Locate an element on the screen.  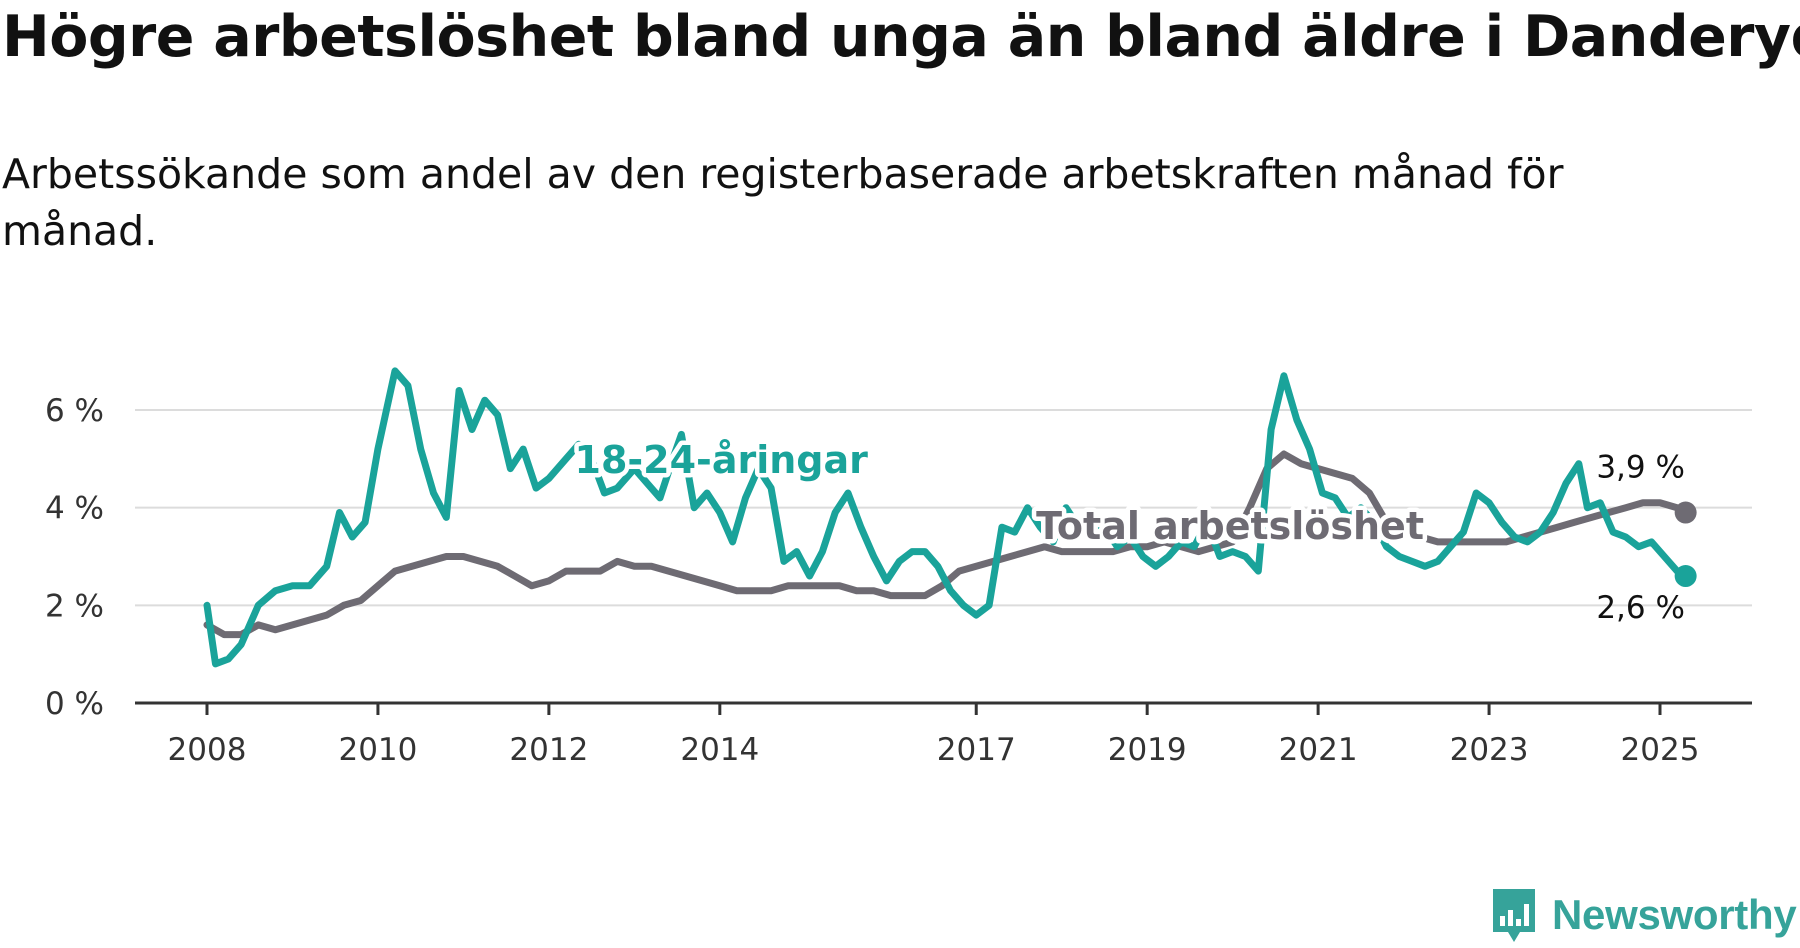
x-tick-label: 2012 is located at coordinates (548, 750).